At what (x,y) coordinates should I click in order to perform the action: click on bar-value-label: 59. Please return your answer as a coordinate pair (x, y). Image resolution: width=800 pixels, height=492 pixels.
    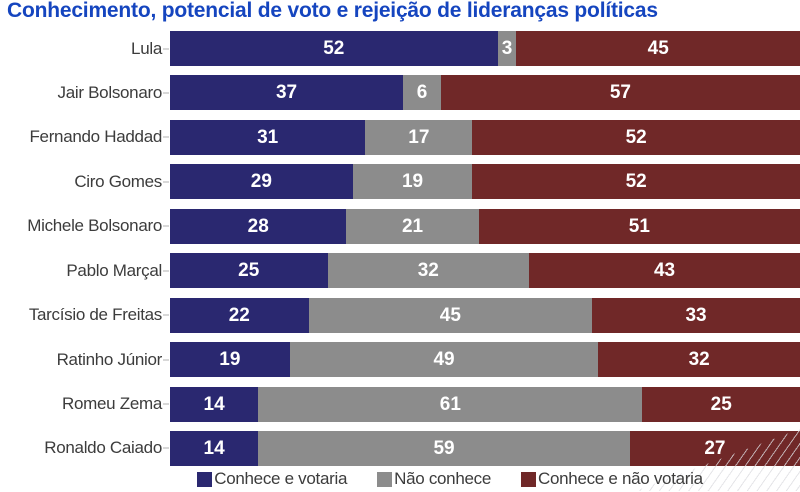
    Looking at the image, I should click on (444, 448).